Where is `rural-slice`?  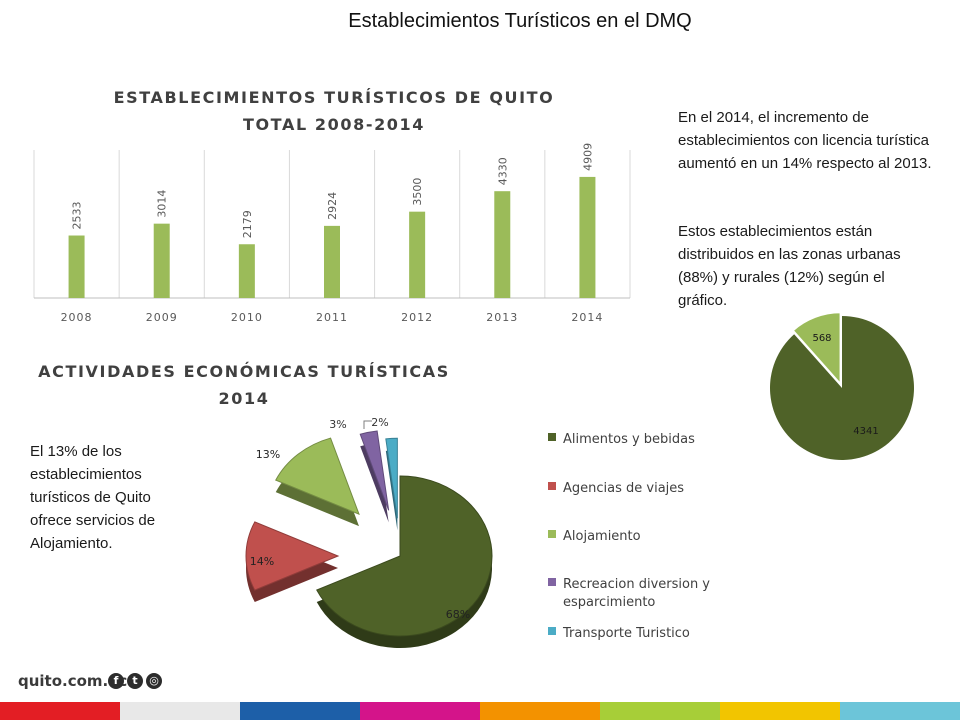 rural-slice is located at coordinates (816, 349).